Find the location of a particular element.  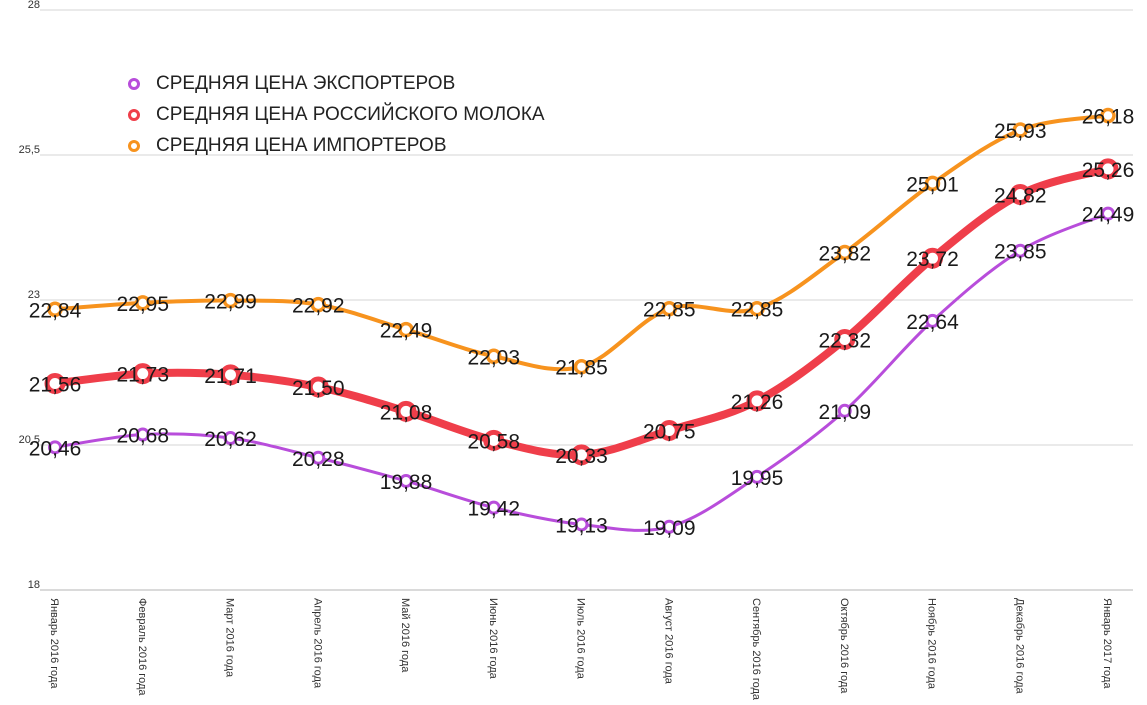

data-label-importers: 22,85 is located at coordinates (669, 310).